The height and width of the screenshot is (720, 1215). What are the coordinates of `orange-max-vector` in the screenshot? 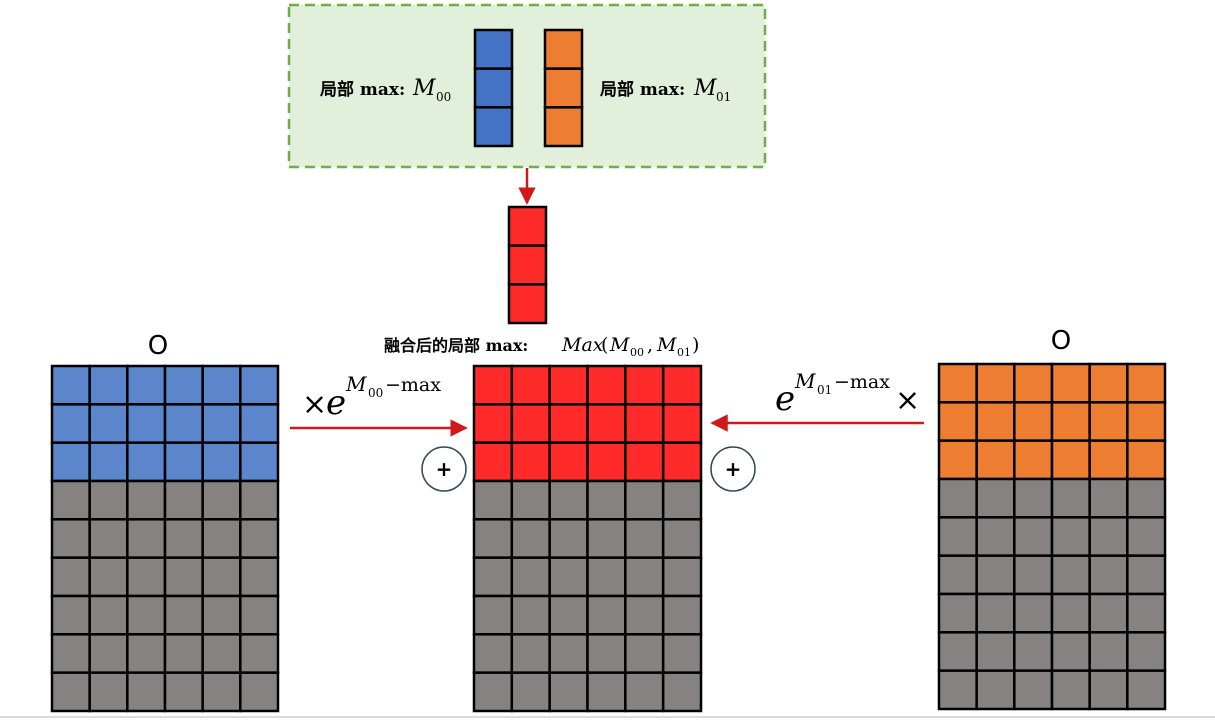 It's located at (563, 88).